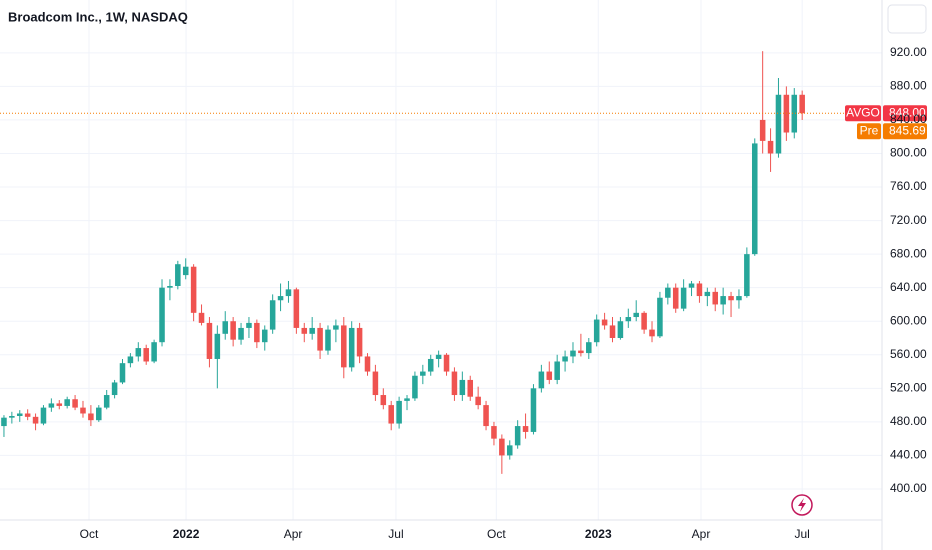 This screenshot has width=932, height=550. I want to click on x-tick-label: 2023, so click(598, 534).